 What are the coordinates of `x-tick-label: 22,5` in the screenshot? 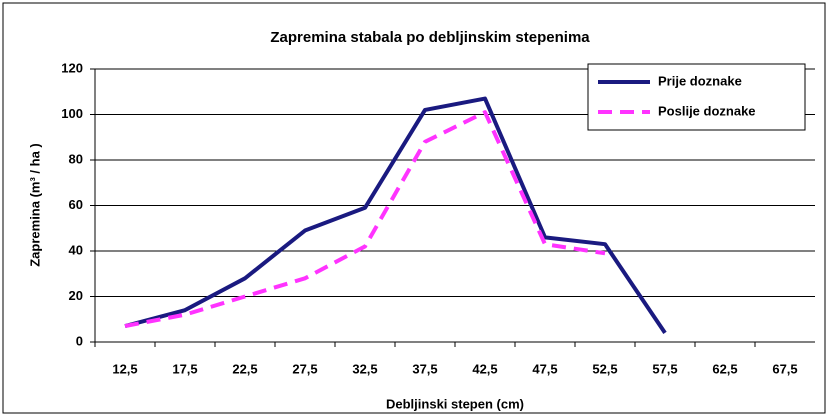 It's located at (244, 368).